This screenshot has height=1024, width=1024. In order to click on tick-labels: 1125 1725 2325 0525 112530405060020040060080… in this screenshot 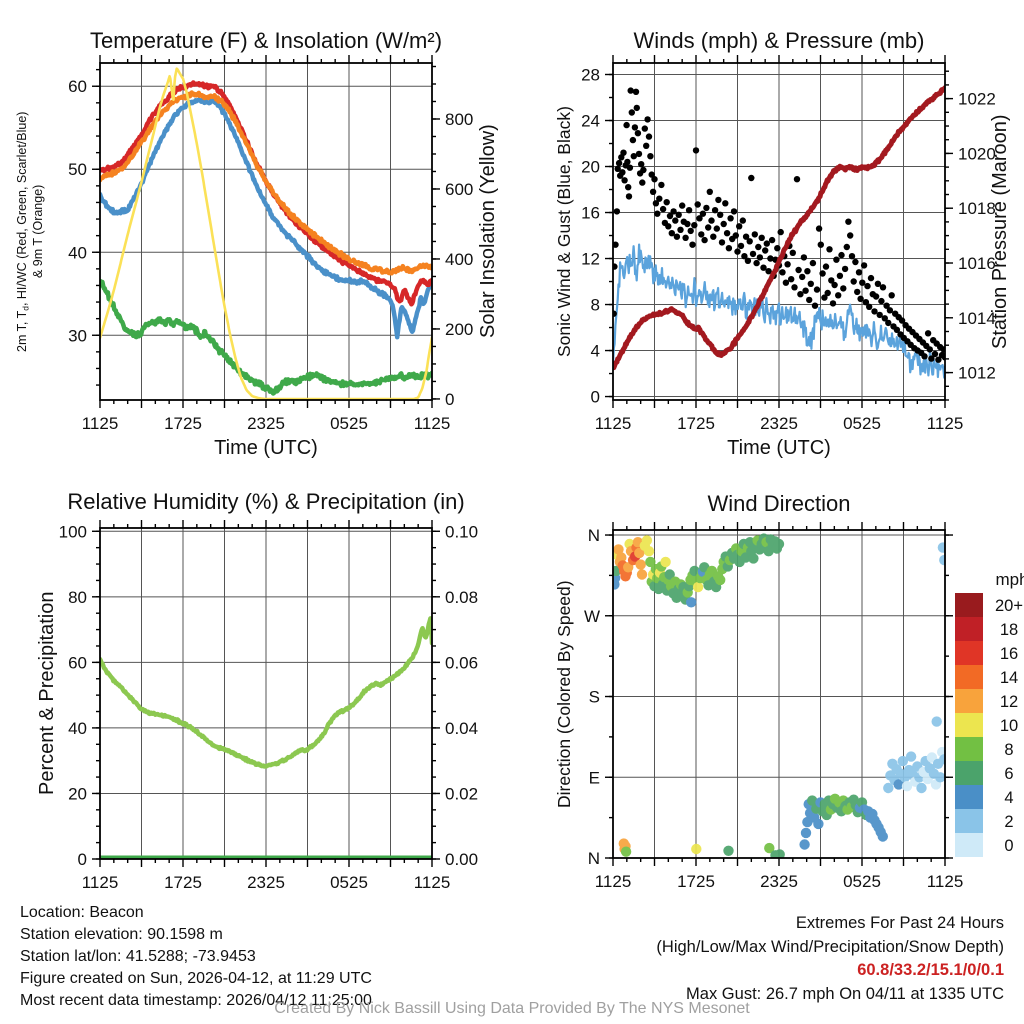, I will do `click(270, 255)`.